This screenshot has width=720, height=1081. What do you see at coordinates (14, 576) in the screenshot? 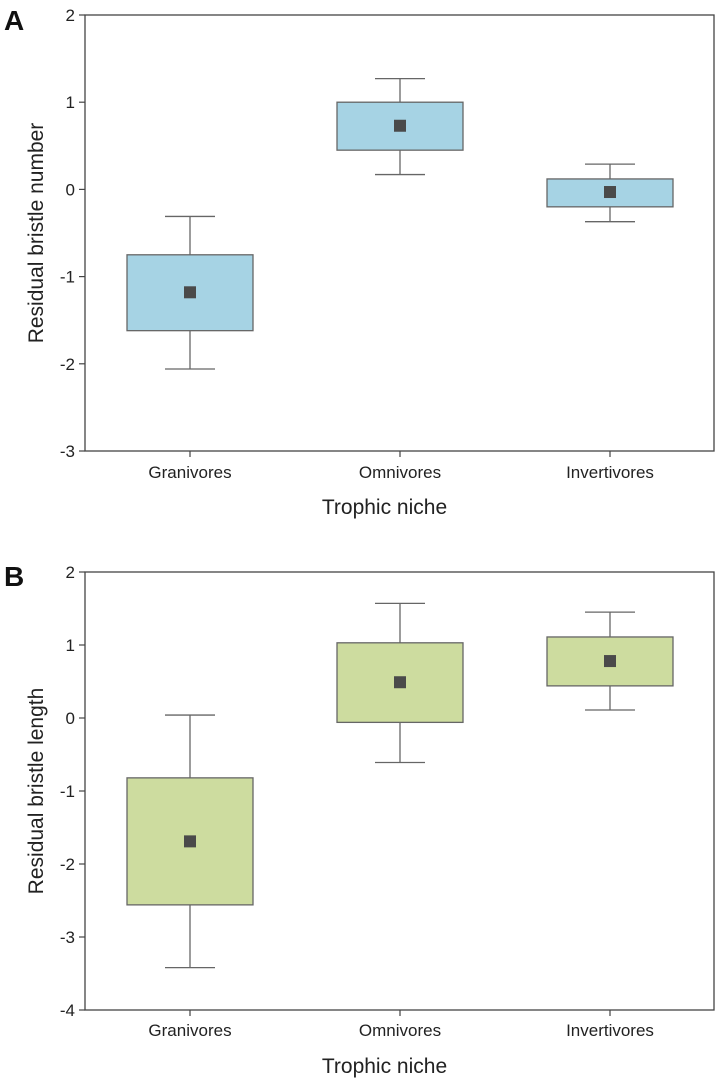
I see `panel-letter: B` at bounding box center [14, 576].